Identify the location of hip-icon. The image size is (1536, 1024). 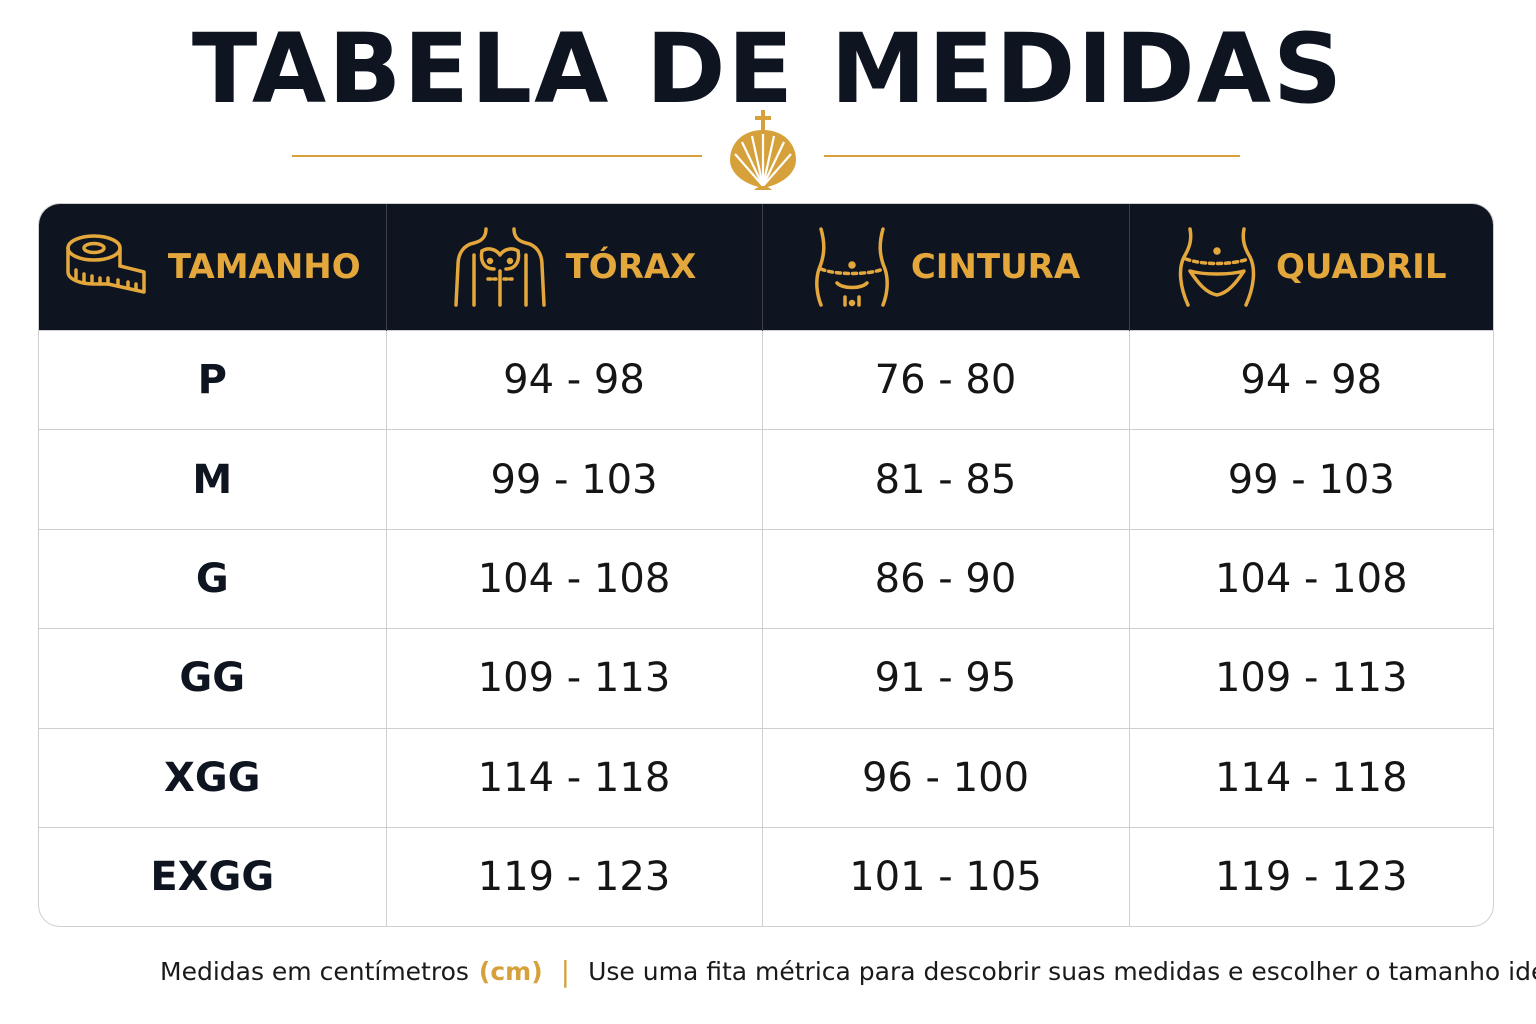
(1217, 267).